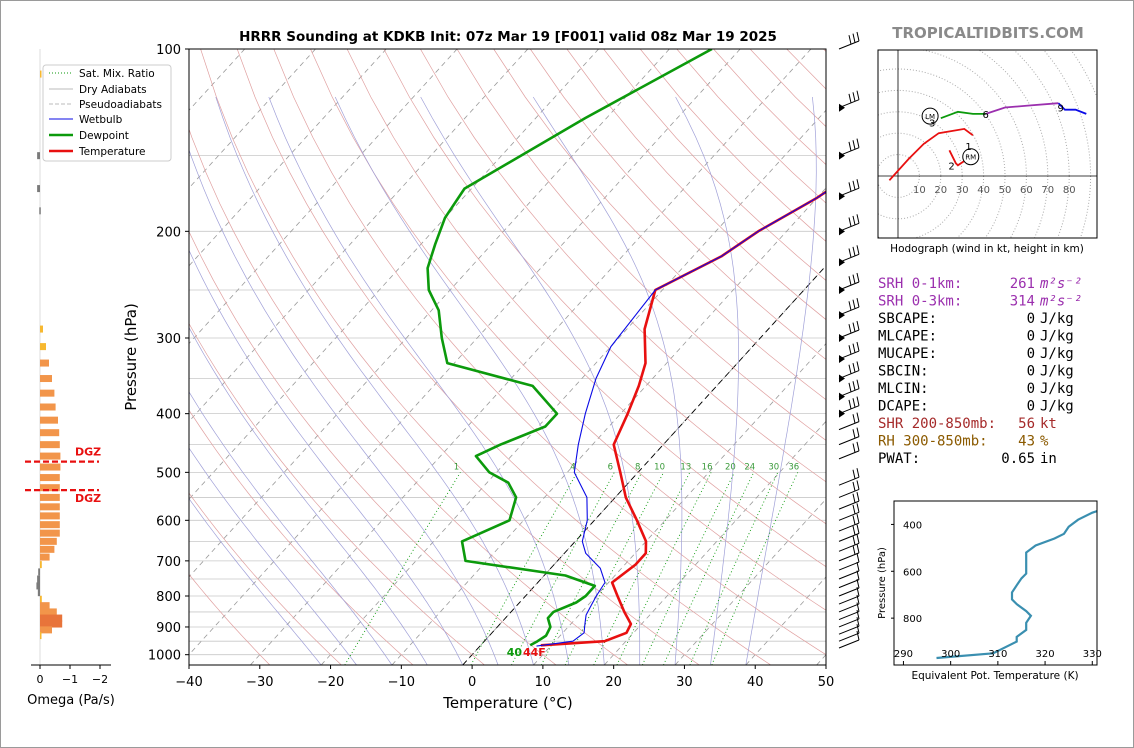  I want to click on surface-dewpoint-f: 40, so click(515, 652).